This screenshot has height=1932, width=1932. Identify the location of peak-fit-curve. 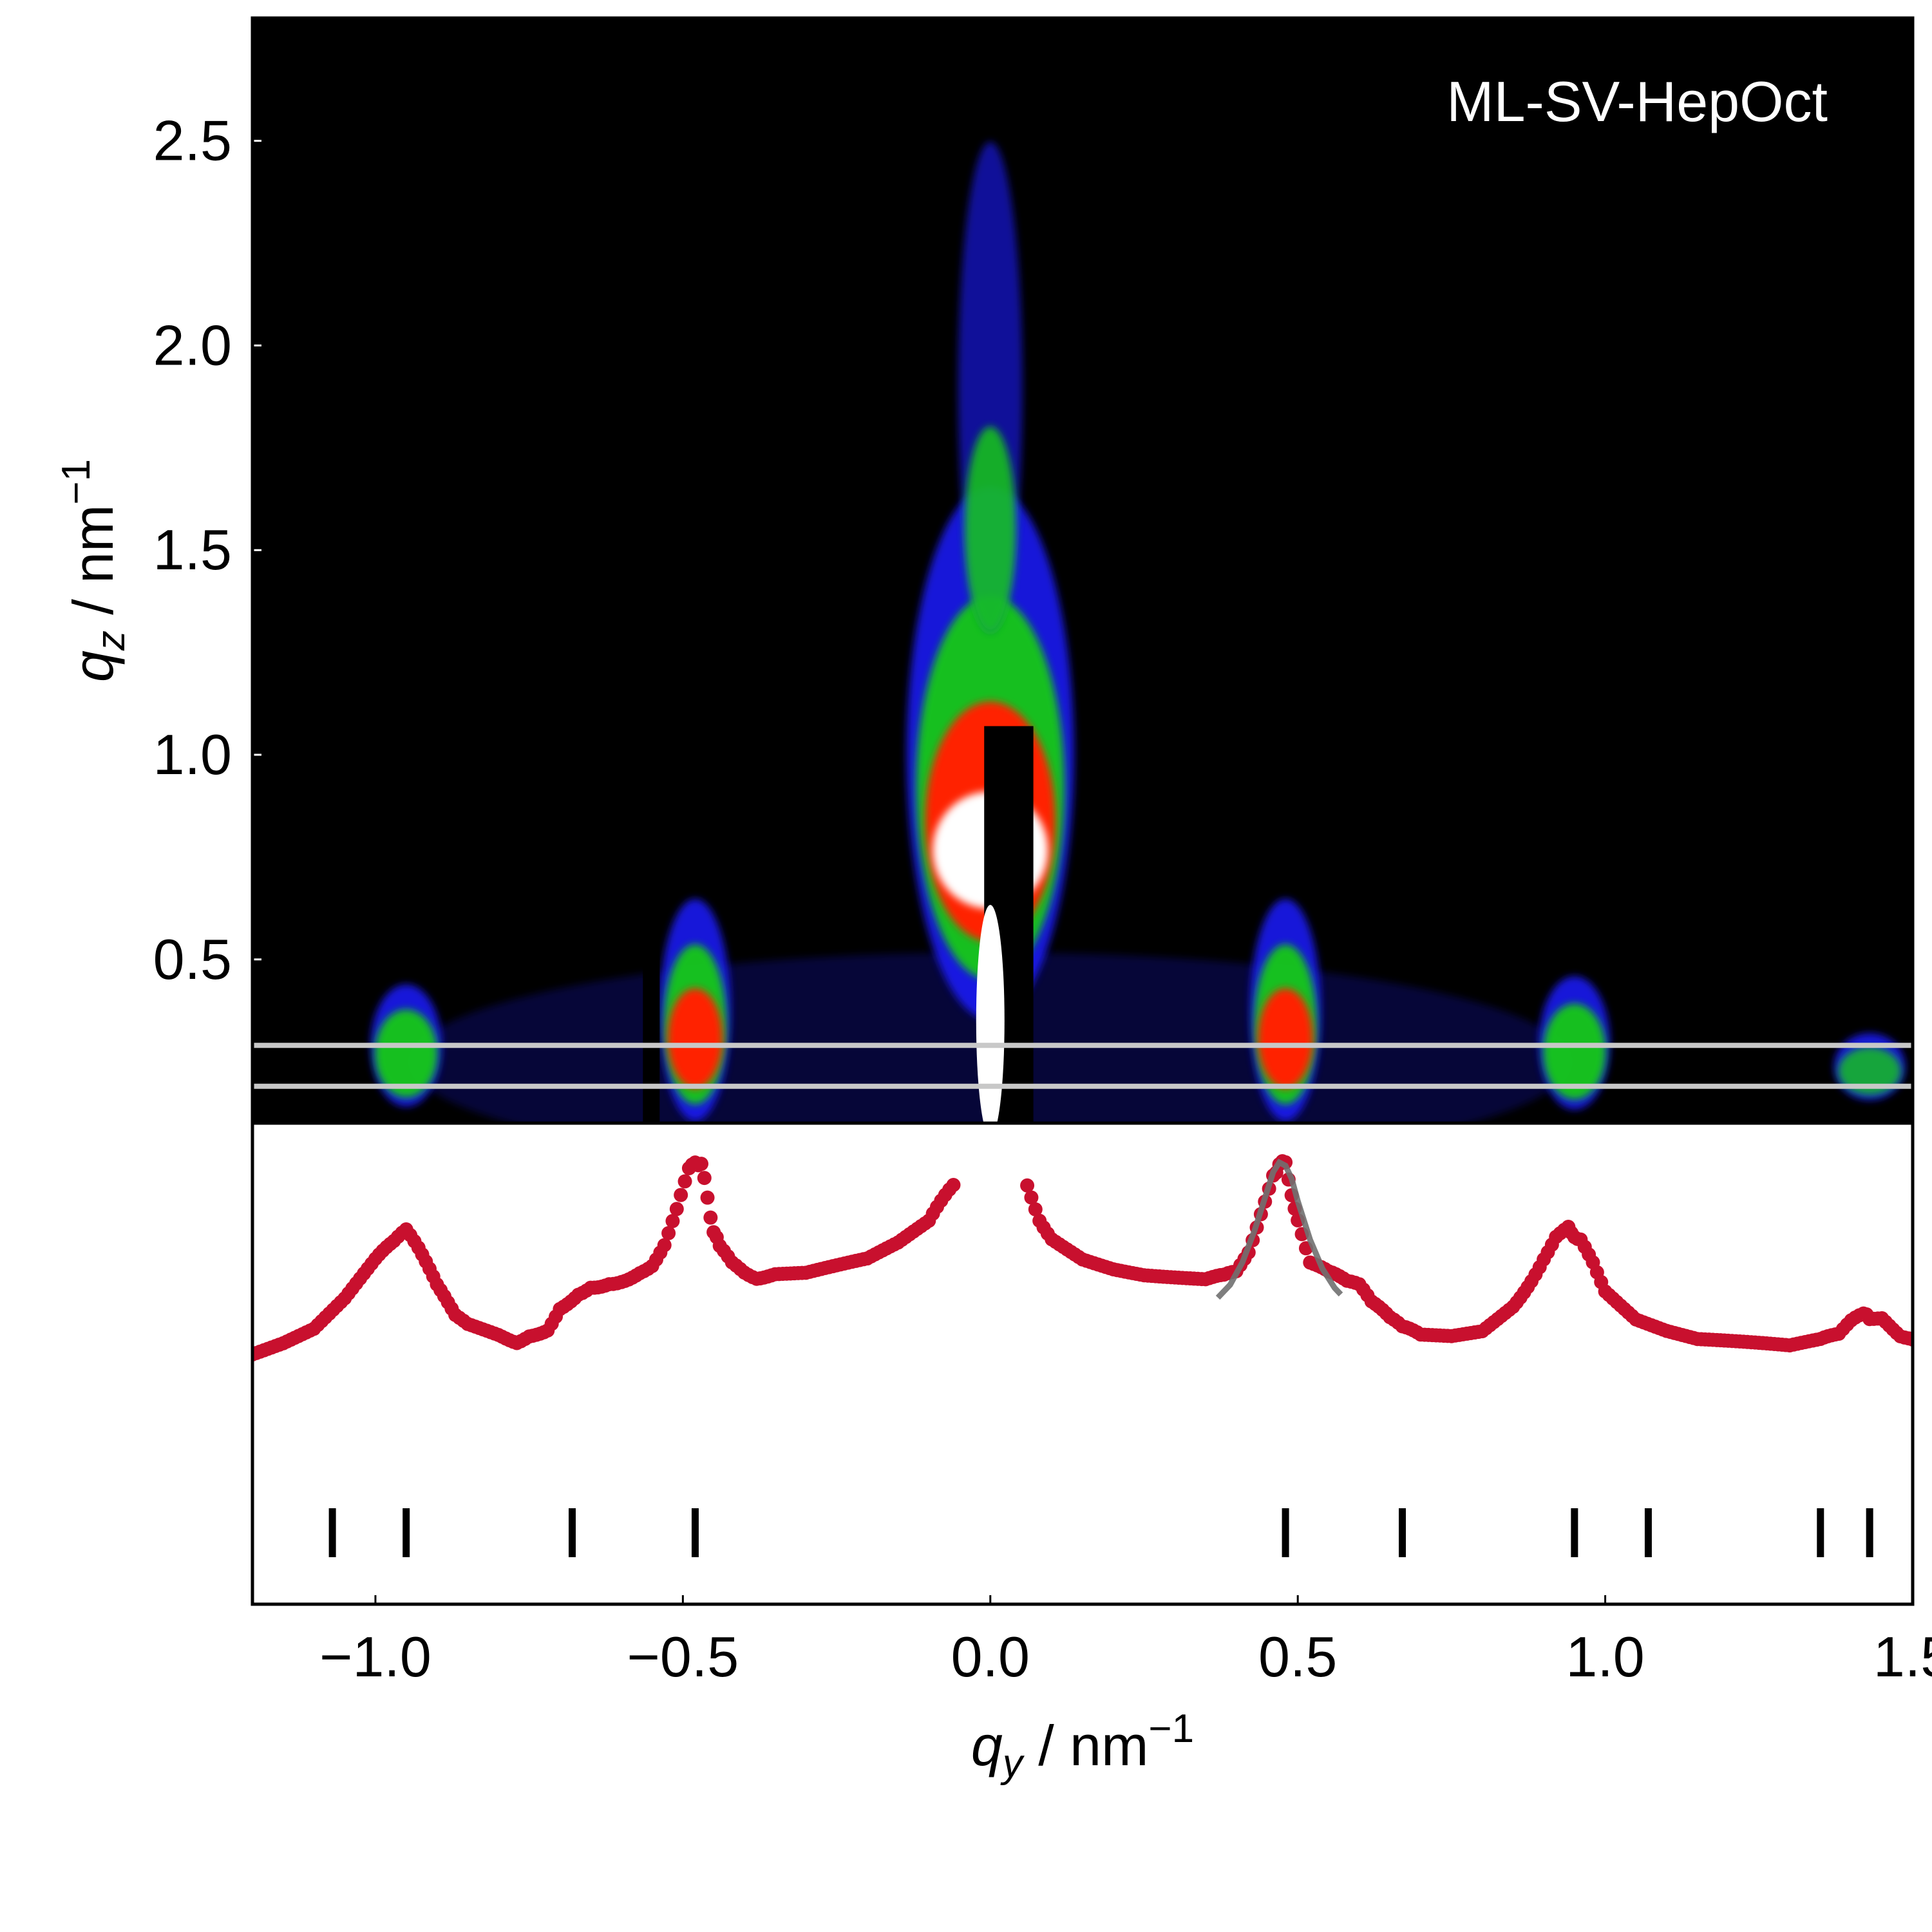
(1279, 1229).